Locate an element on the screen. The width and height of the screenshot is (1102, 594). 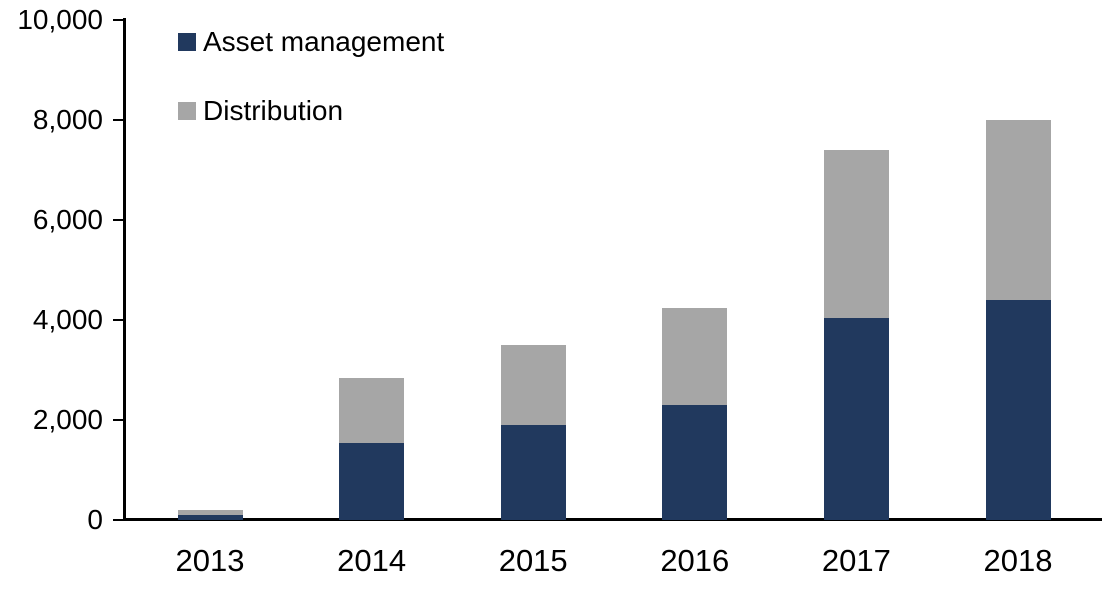
bar-segment-asset-management-2013 is located at coordinates (210, 517).